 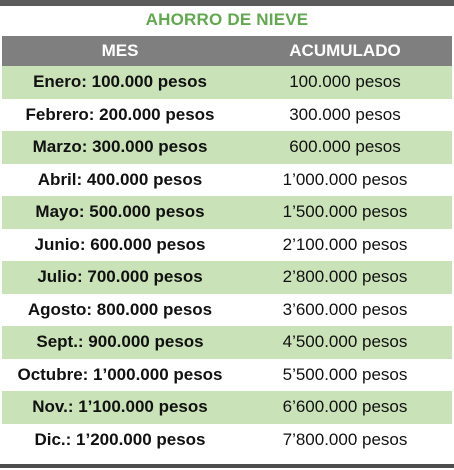 I want to click on table-row: Agosto: 800.000 pesos 3’600.000 pesos, so click(x=227, y=309).